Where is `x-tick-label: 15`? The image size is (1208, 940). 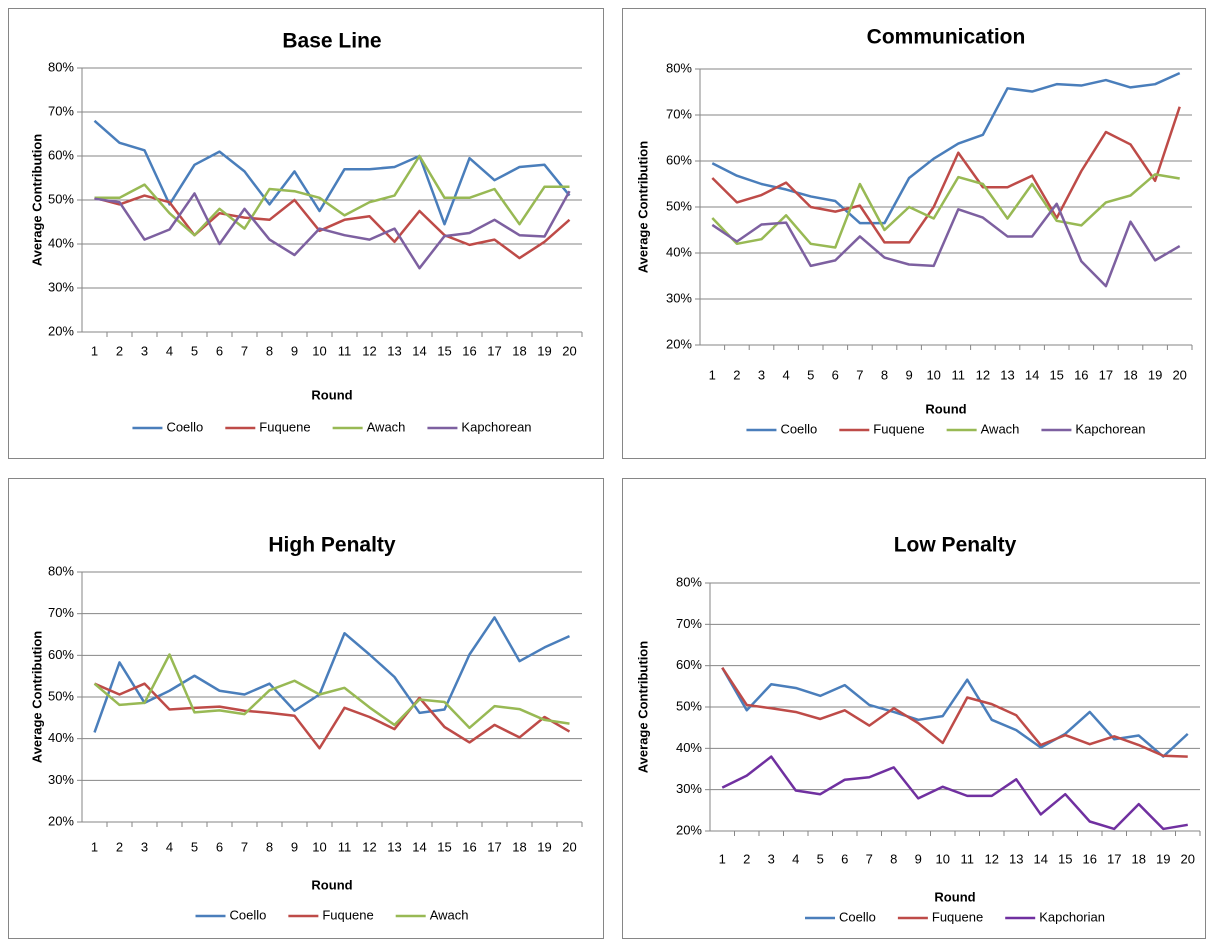
x-tick-label: 15 is located at coordinates (1056, 374).